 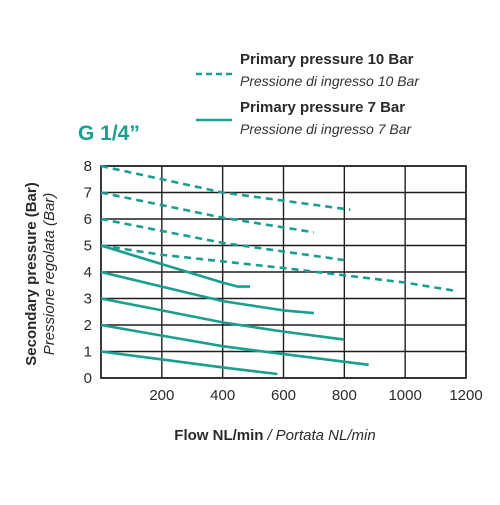 What do you see at coordinates (88, 272) in the screenshot?
I see `y-tick-label: 4` at bounding box center [88, 272].